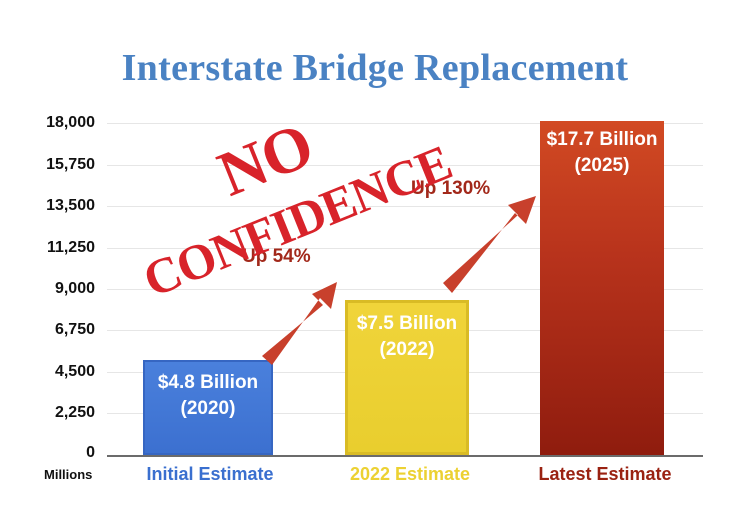  Describe the element at coordinates (605, 474) in the screenshot. I see `x-category-label: Latest Estimate` at that location.